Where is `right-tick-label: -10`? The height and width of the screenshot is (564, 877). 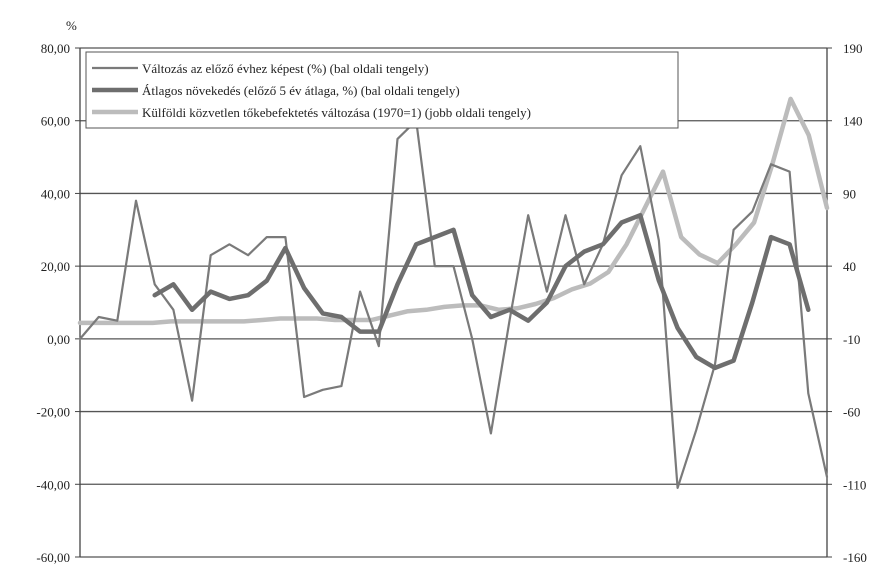
right-tick-label: -10 is located at coordinates (851, 339).